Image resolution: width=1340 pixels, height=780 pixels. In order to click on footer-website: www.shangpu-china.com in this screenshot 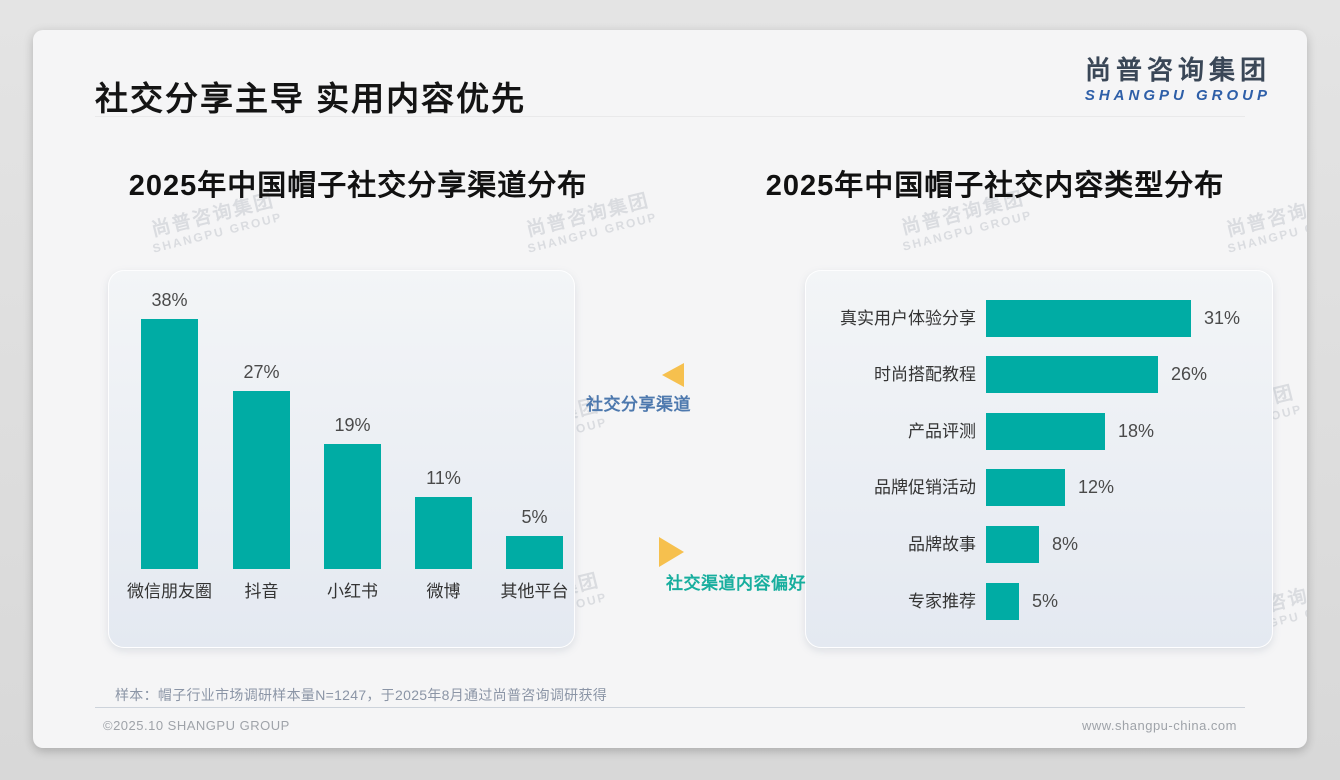, I will do `click(1159, 725)`.